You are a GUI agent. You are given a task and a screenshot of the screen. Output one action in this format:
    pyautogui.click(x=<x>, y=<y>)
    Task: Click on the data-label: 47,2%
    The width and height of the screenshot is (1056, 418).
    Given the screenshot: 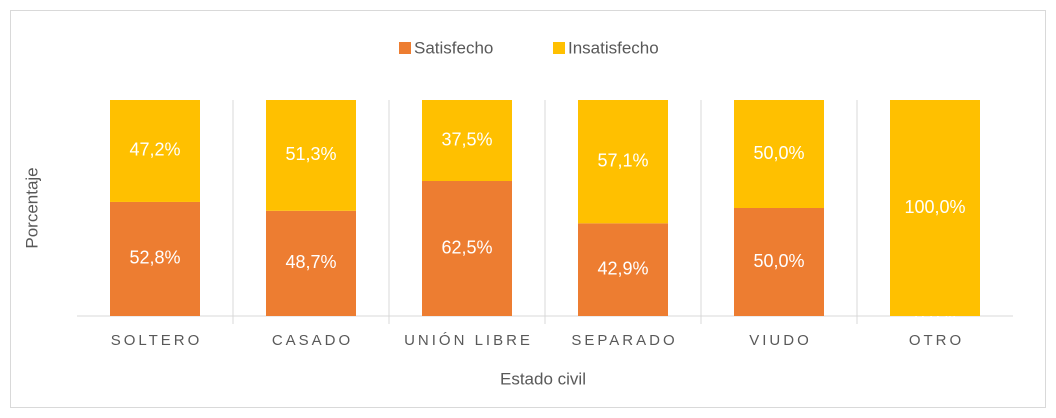 What is the action you would take?
    pyautogui.click(x=154, y=150)
    